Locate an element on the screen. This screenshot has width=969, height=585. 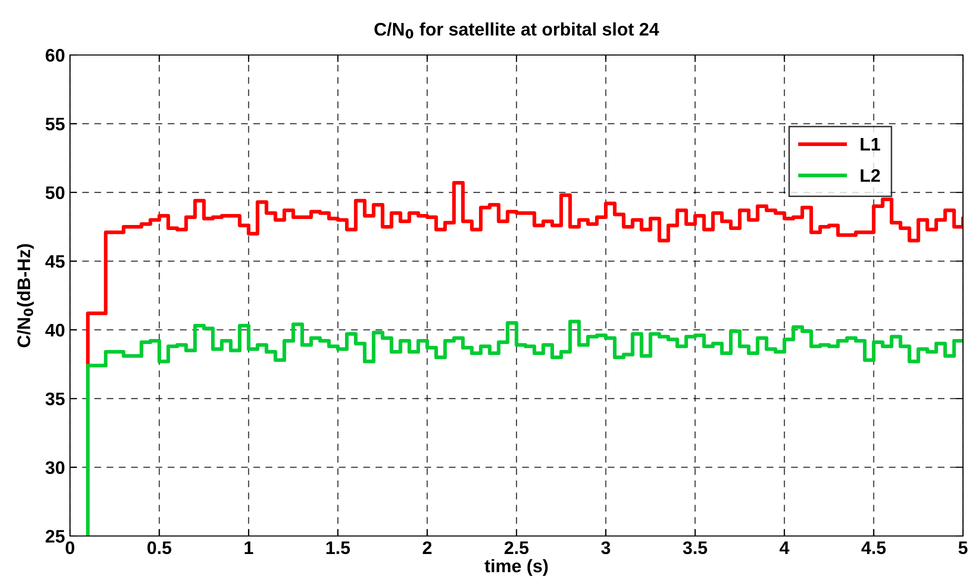
x-tick-label: 3 is located at coordinates (605, 547).